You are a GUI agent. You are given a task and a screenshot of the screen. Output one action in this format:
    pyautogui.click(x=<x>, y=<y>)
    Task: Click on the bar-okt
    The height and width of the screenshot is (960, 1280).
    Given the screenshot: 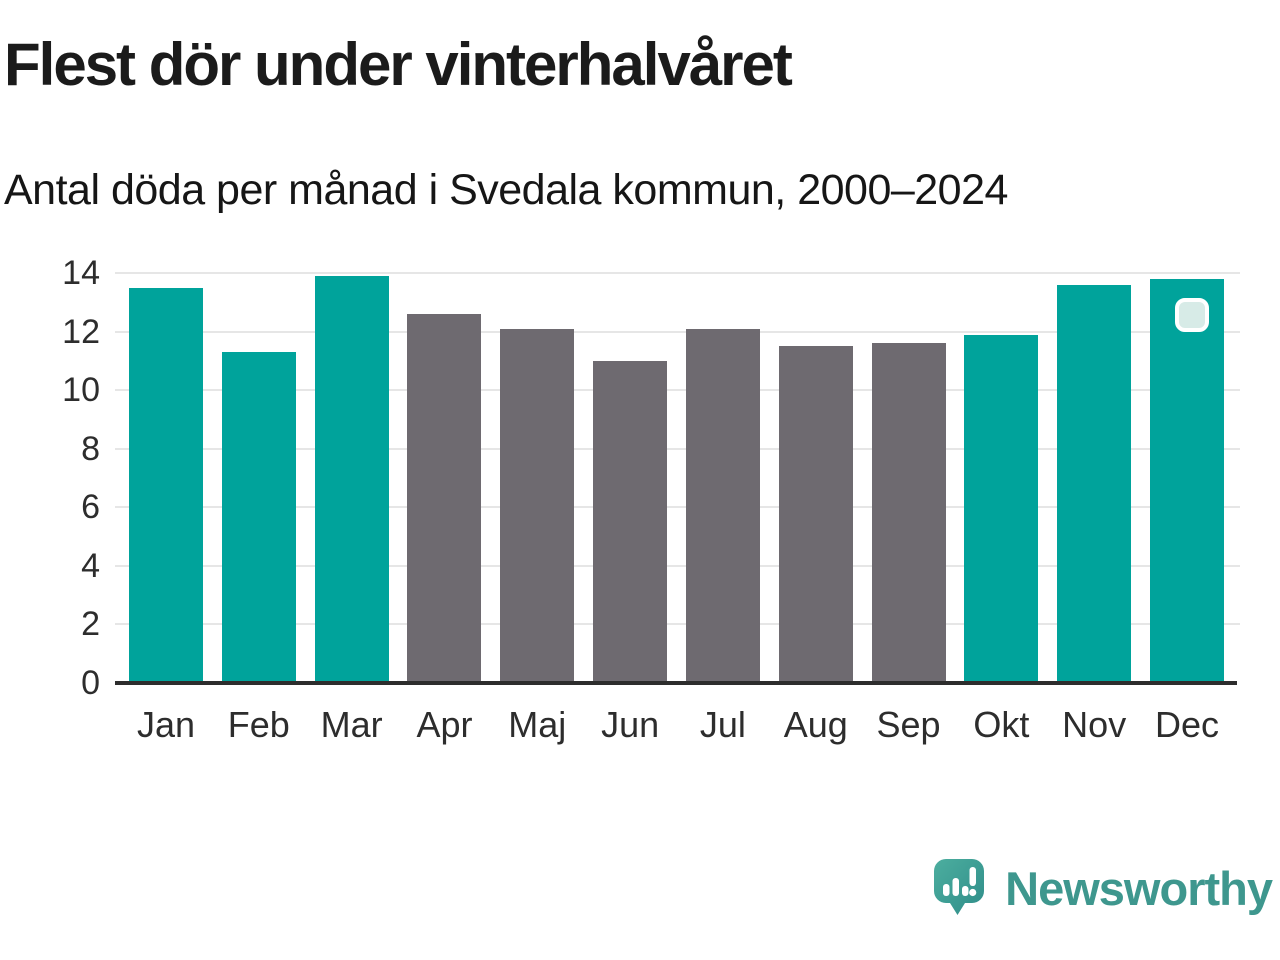 What is the action you would take?
    pyautogui.click(x=1001, y=508)
    